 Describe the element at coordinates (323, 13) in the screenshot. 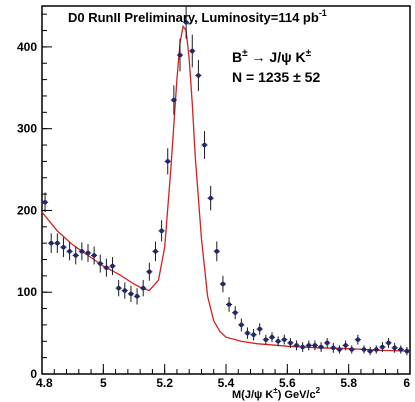

I see `chart-title-superscript: -1` at that location.